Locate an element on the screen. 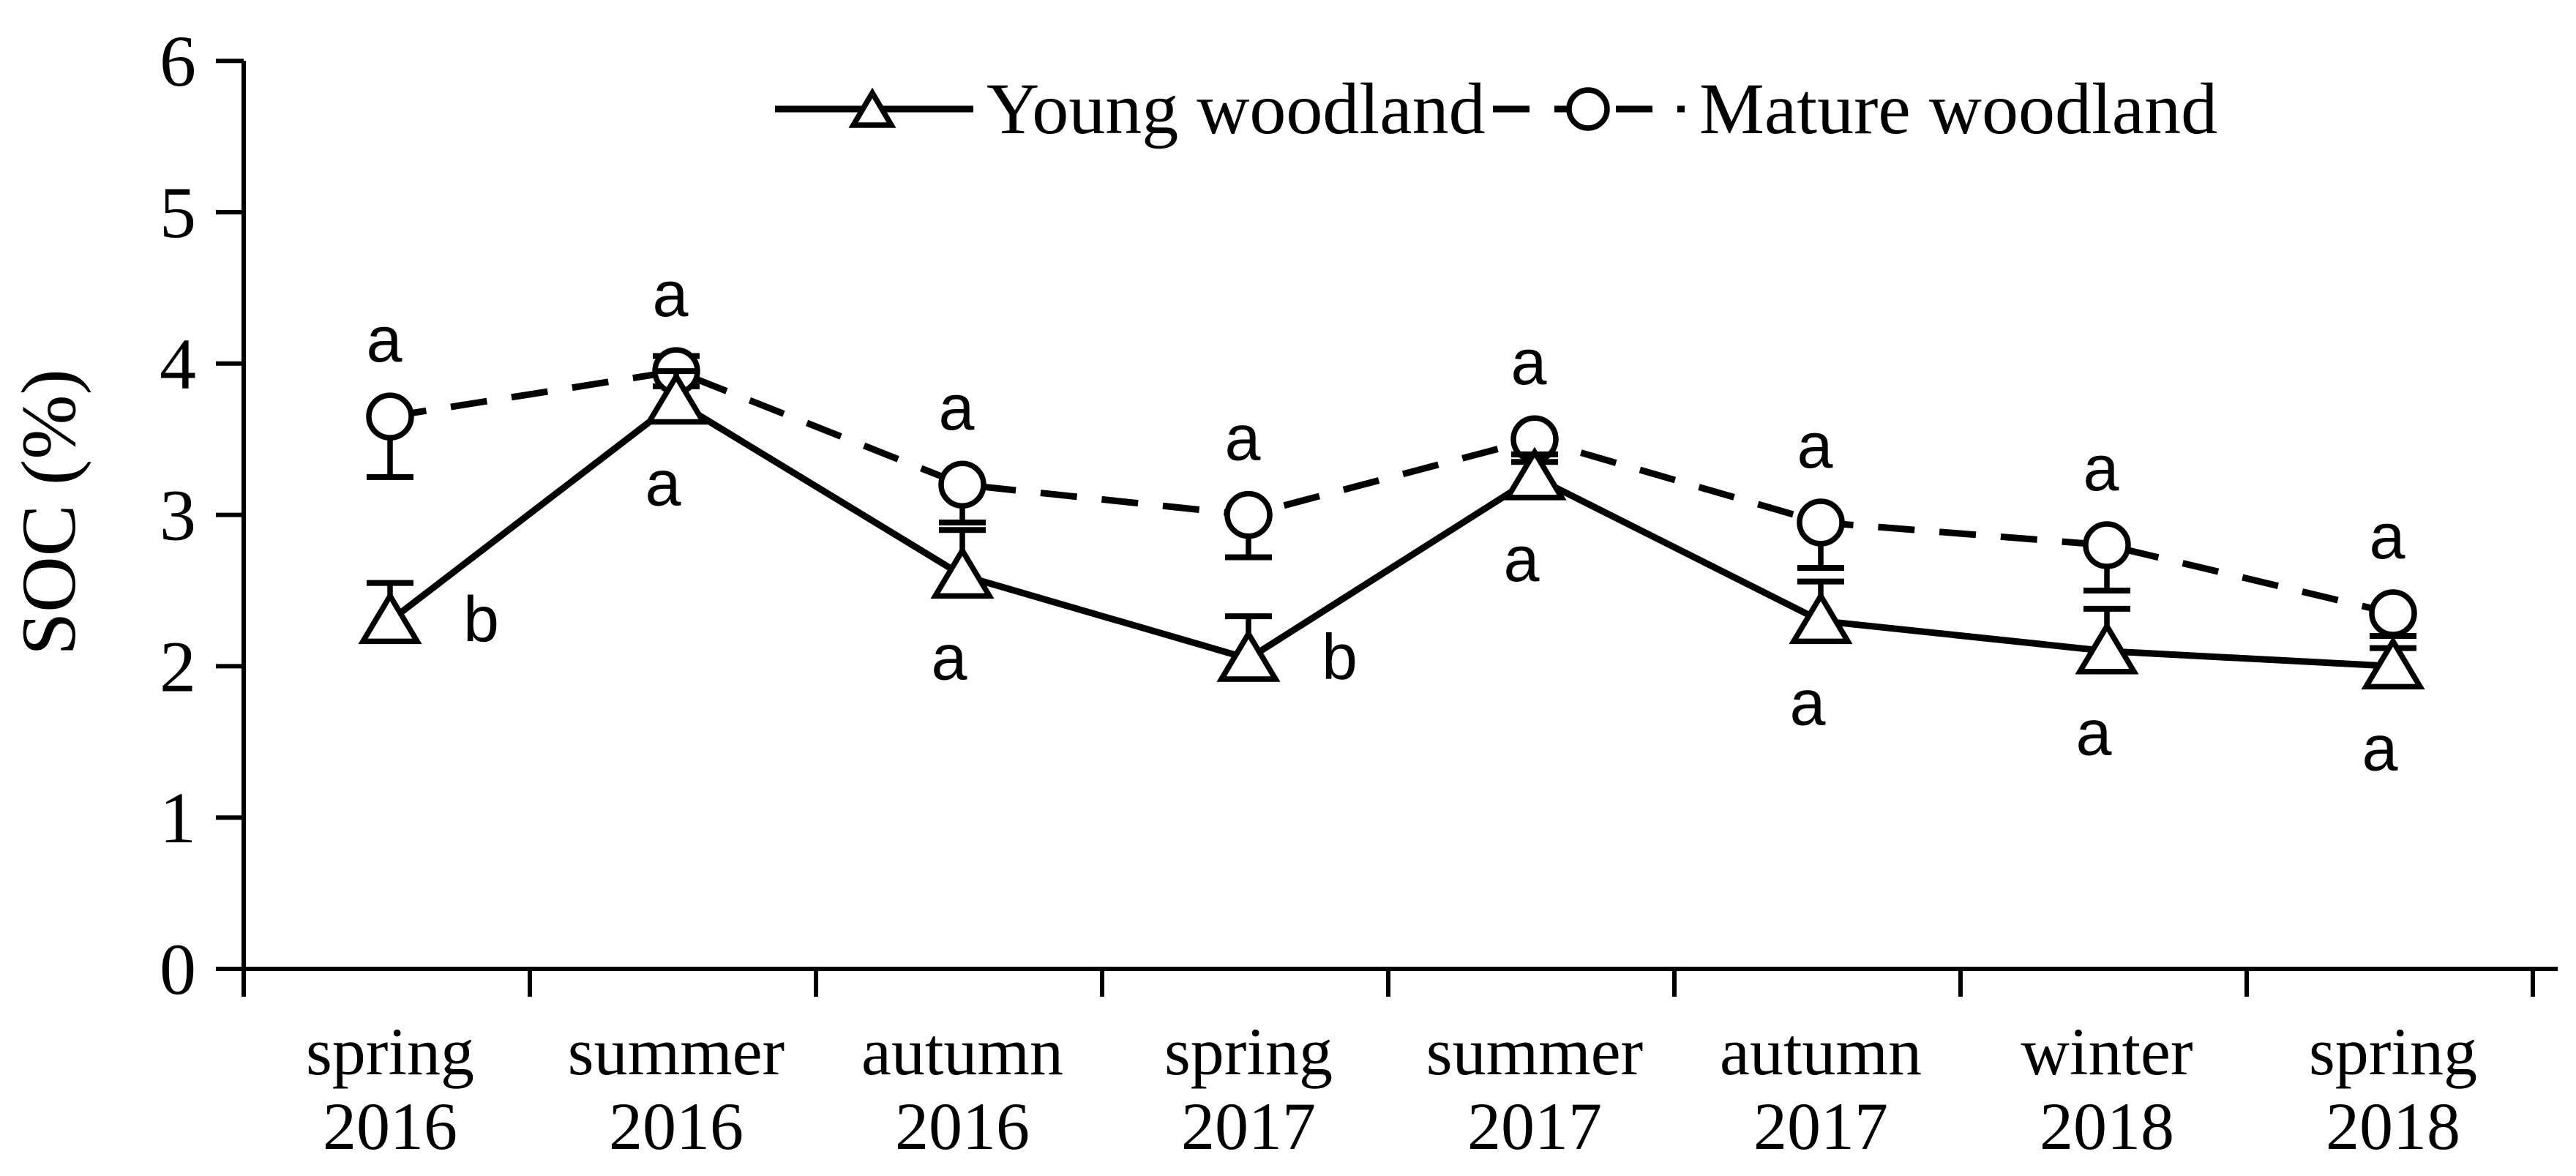  y-axis-title: SOC (%) is located at coordinates (48, 512).